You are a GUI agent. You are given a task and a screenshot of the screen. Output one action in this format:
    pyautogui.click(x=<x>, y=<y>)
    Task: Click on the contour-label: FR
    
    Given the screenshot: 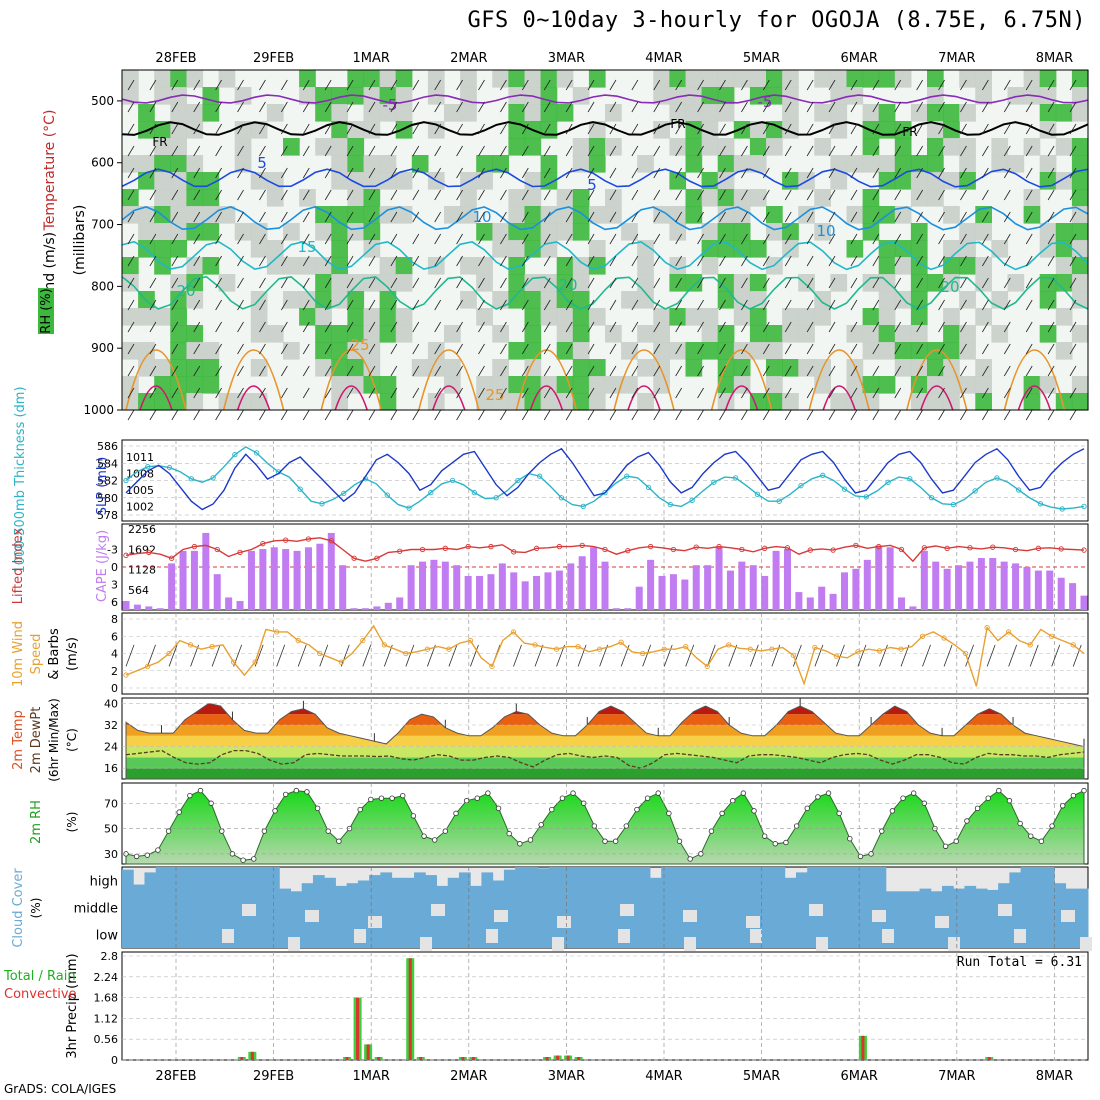 What is the action you would take?
    pyautogui.click(x=677, y=124)
    